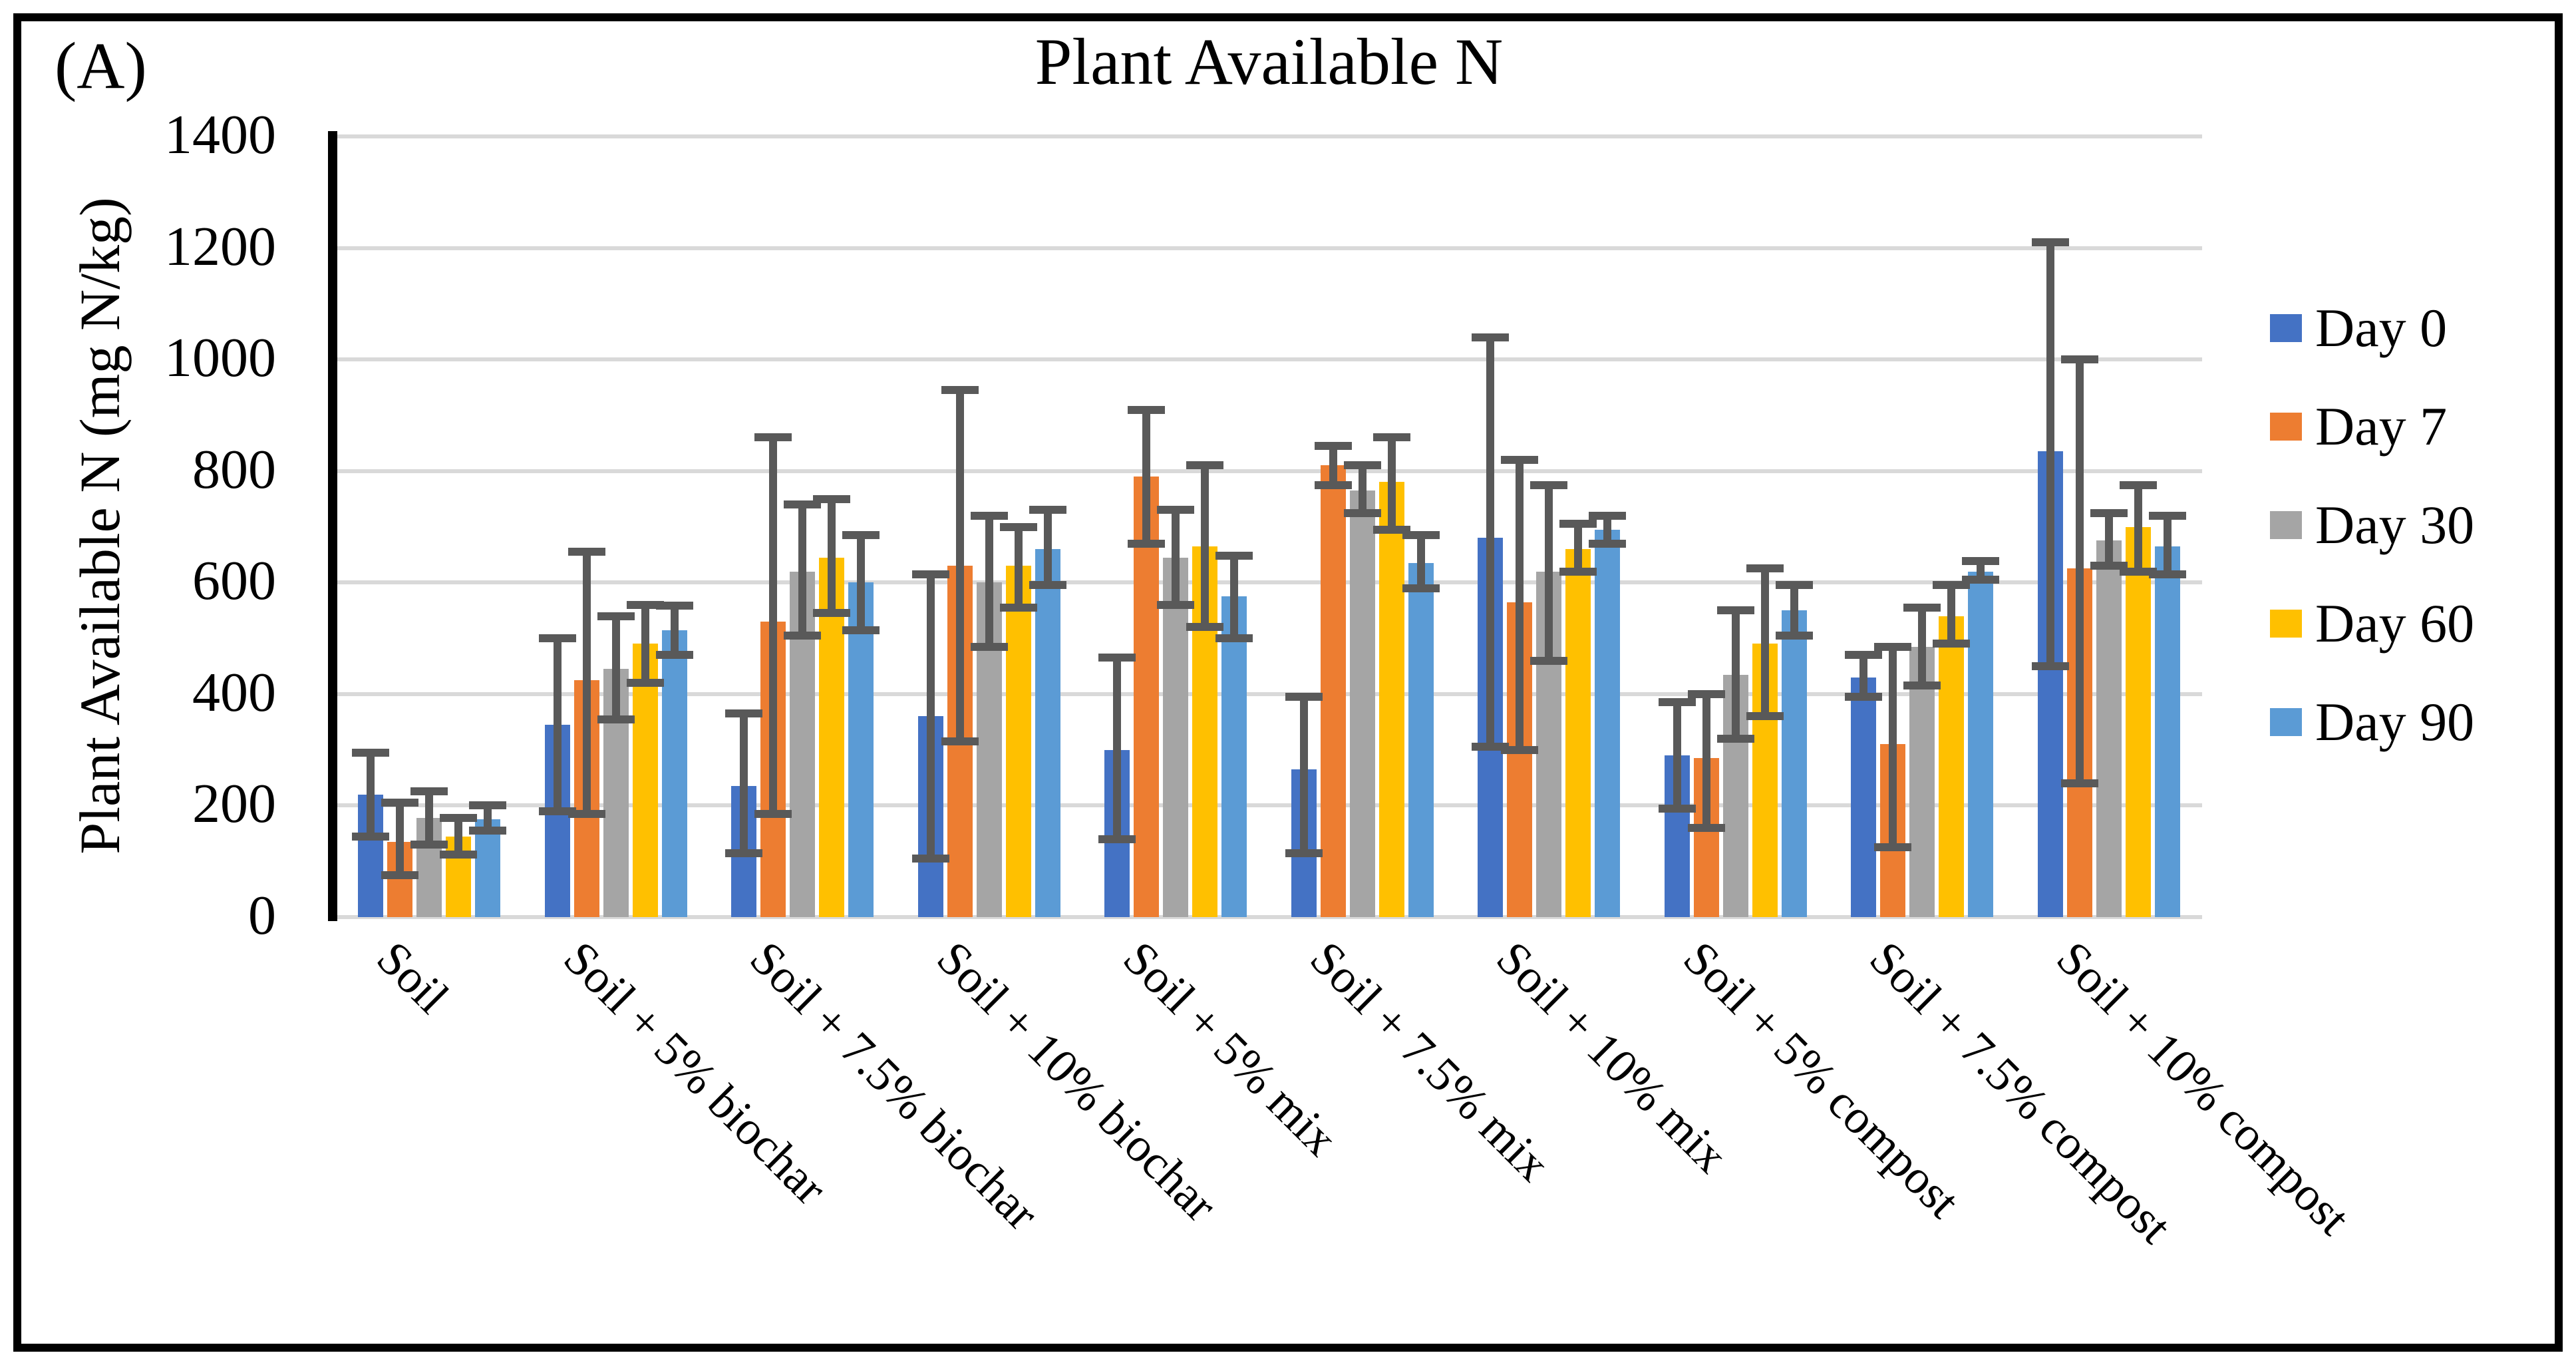 The width and height of the screenshot is (2576, 1365). Describe the element at coordinates (101, 65) in the screenshot. I see `panel-label: (A)` at that location.